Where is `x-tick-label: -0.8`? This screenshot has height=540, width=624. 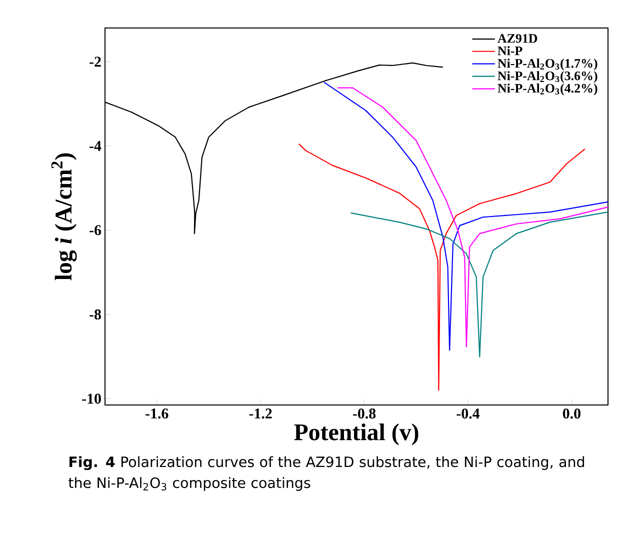 x-tick-label: -0.8 is located at coordinates (364, 413).